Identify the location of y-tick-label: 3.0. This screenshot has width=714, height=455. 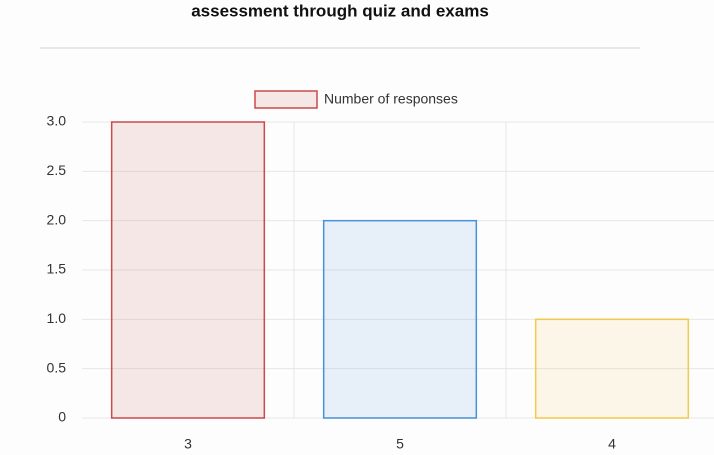
(57, 121).